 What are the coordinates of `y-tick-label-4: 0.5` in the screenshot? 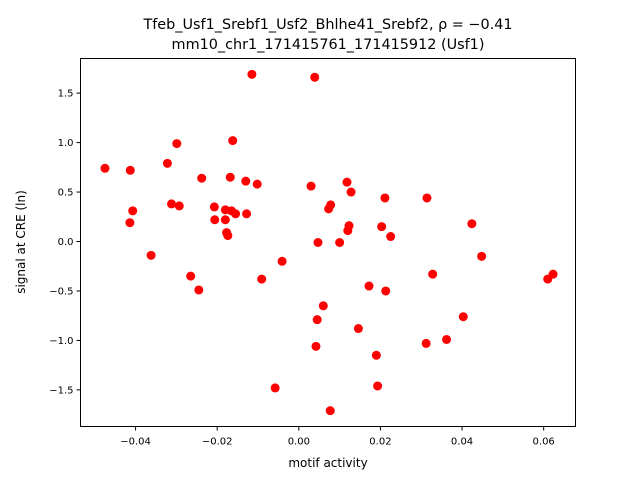 It's located at (66, 193).